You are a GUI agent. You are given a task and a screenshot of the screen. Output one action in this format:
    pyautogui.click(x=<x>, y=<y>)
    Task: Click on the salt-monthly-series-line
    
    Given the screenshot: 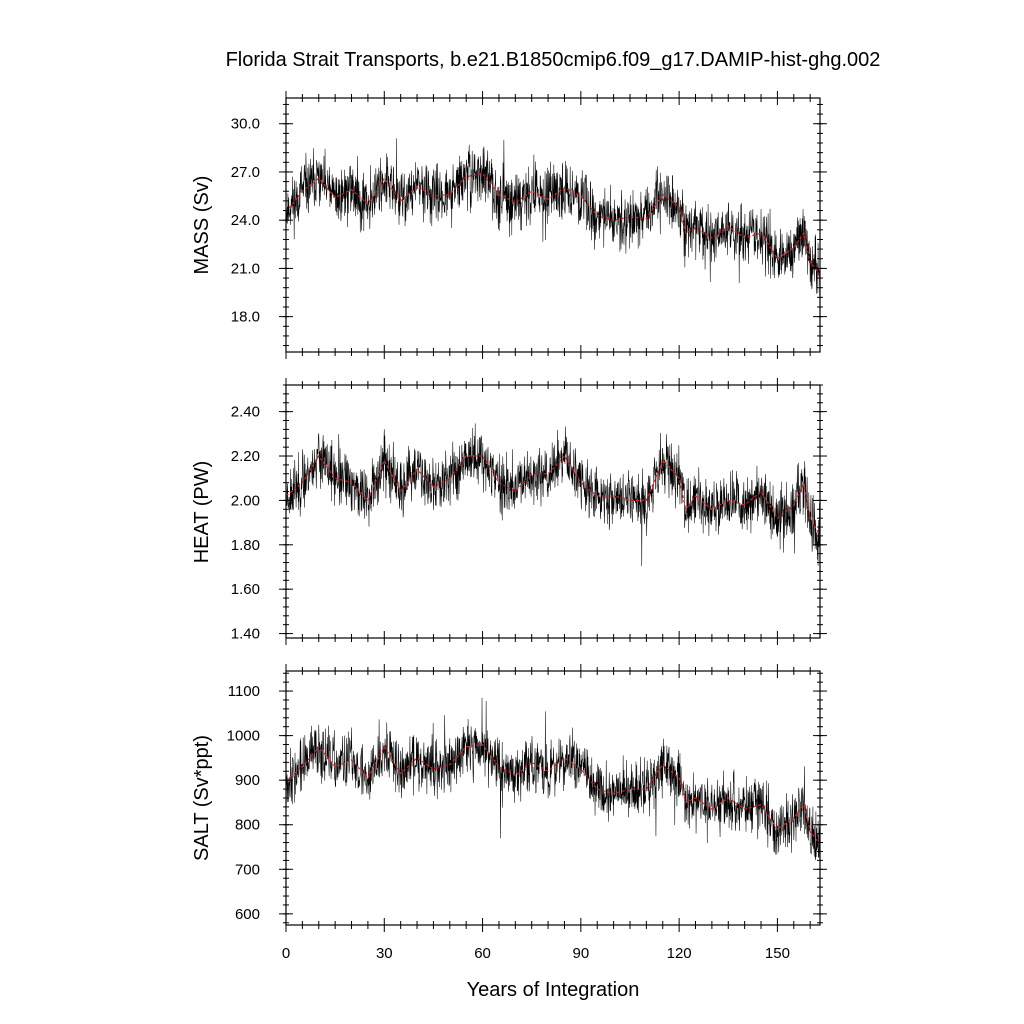 What is the action you would take?
    pyautogui.click(x=553, y=779)
    